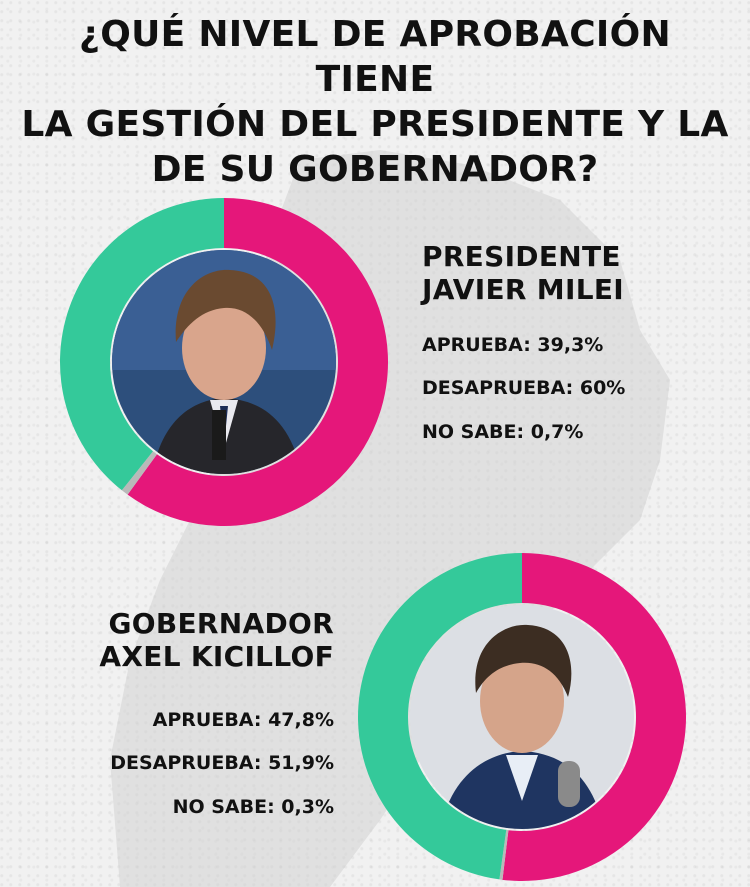  I want to click on chart-title-kicillof: GOBERNADOR AXEL KICILLOF, so click(216, 640).